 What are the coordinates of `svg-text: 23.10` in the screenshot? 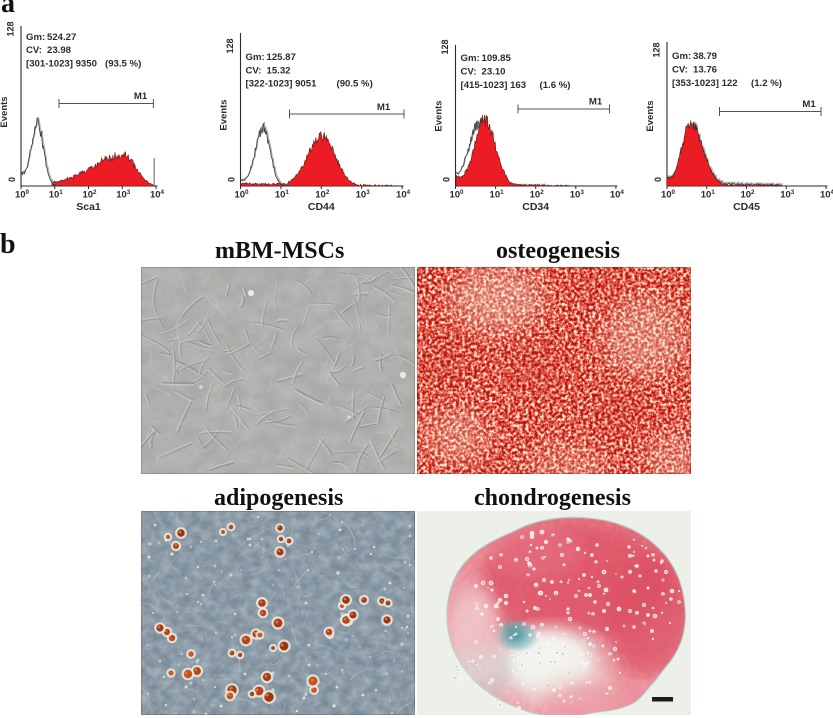 It's located at (494, 72).